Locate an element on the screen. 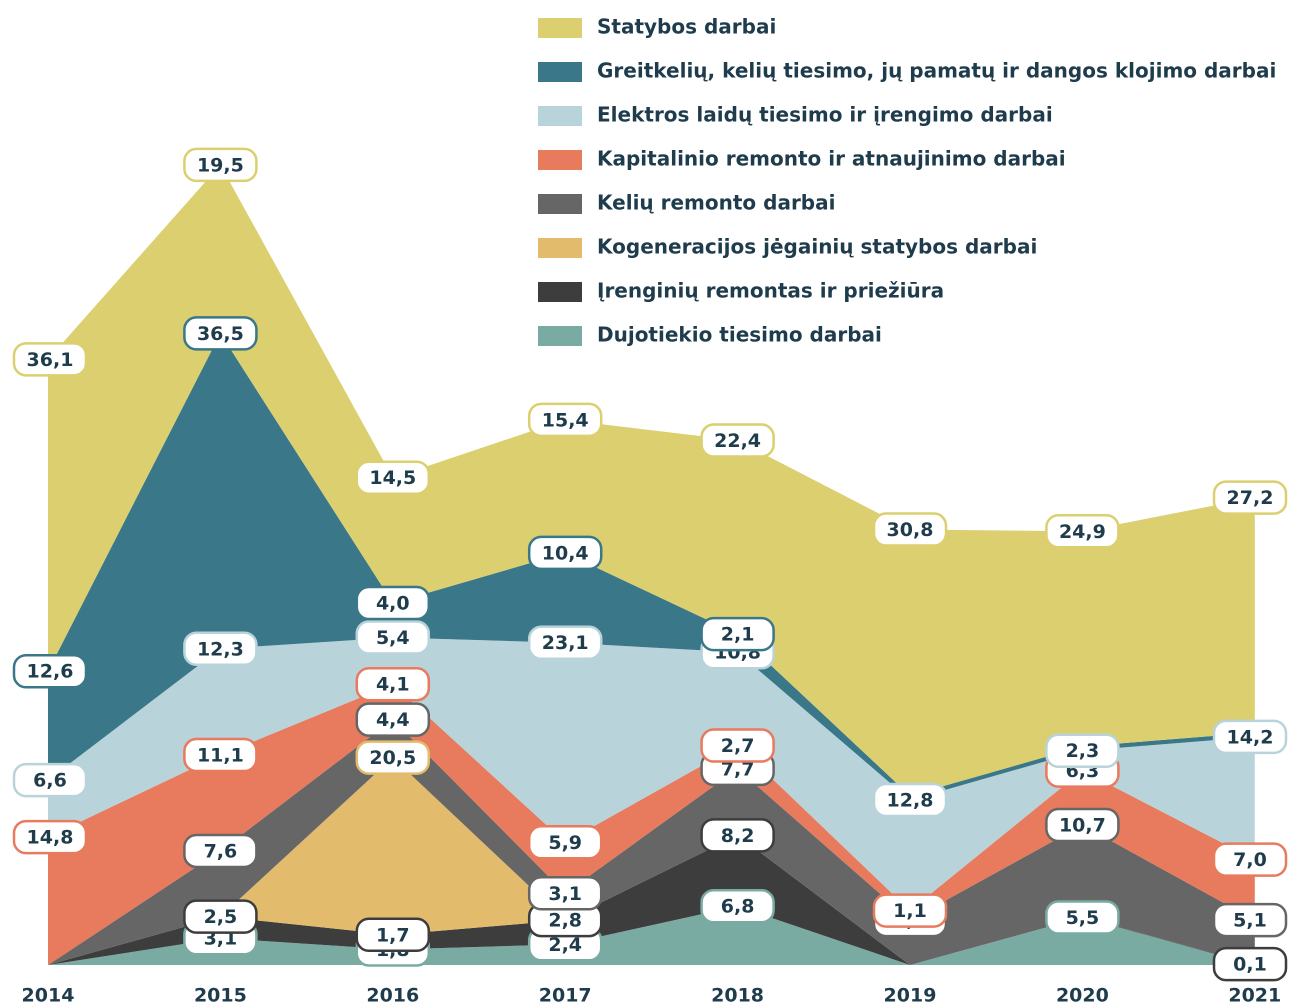  legend-label: Įrenginių remontas ir priežiūra is located at coordinates (770, 291).